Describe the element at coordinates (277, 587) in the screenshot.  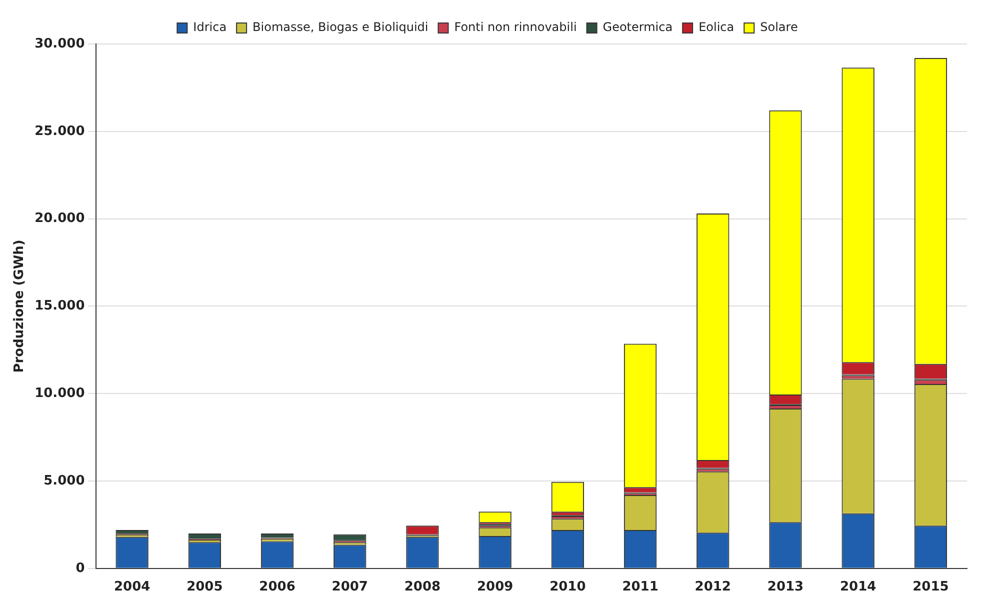
I see `x-tick-label: 2006` at that location.